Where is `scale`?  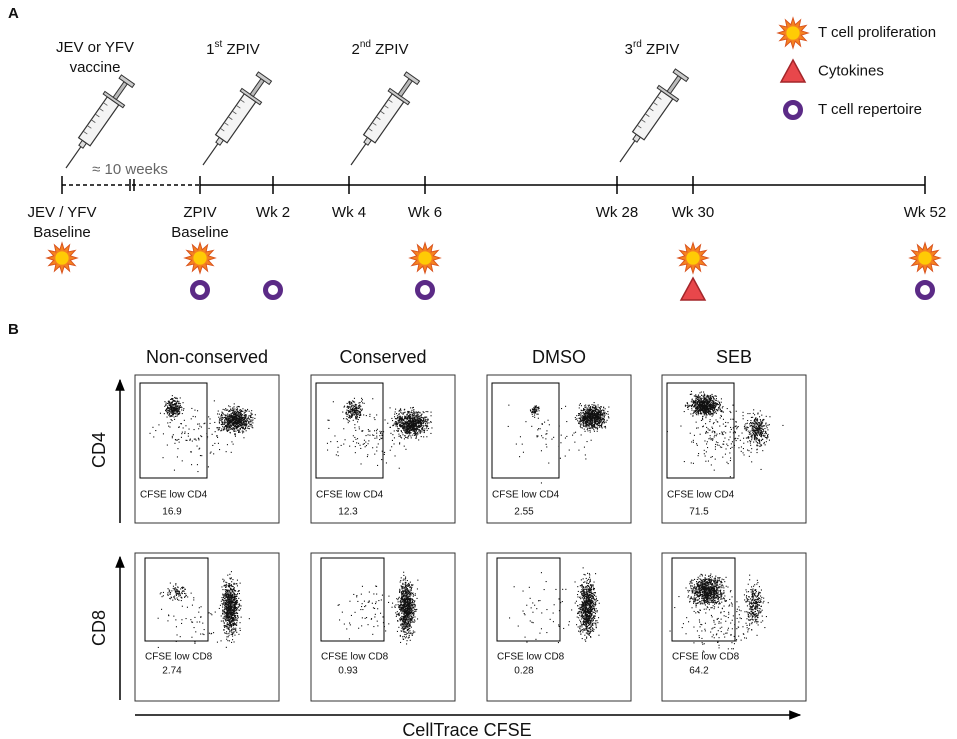 scale is located at coordinates (85, 132).